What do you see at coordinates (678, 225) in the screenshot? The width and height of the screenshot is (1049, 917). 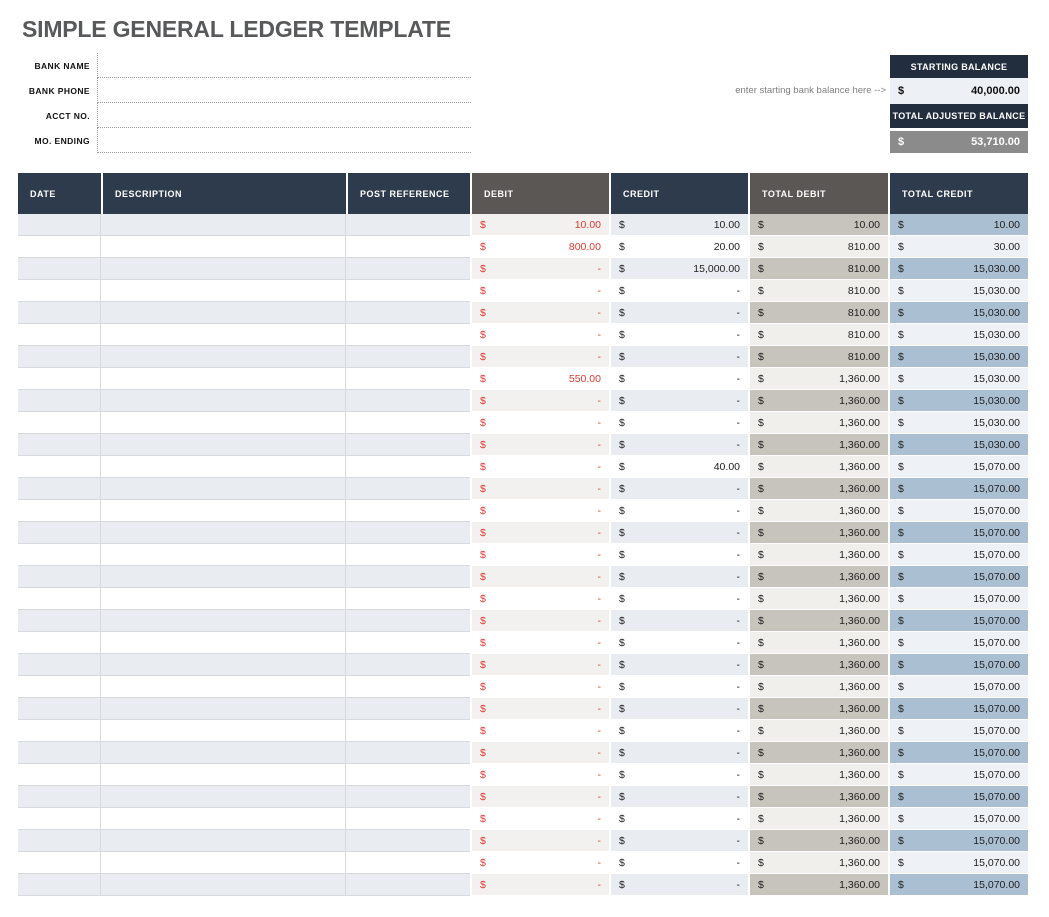 I see `credit-cell: $10.00` at bounding box center [678, 225].